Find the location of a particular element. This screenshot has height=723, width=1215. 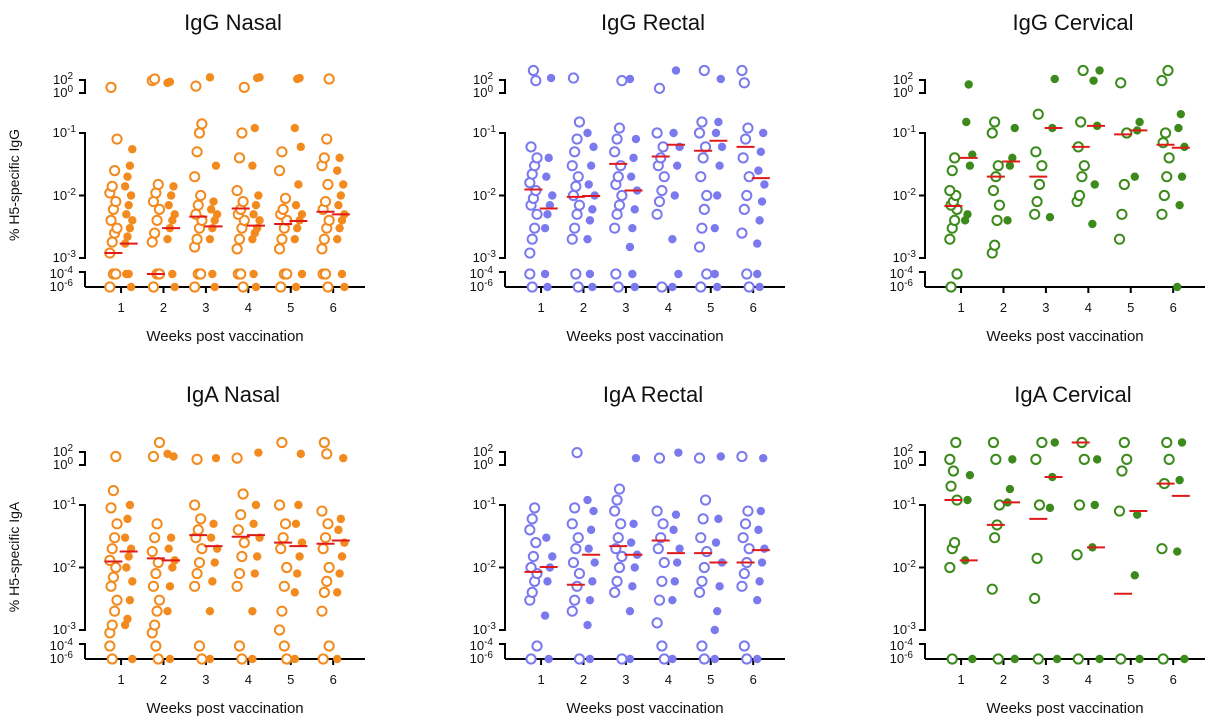

y-axis-label: % H5-specific IgA is located at coordinates (14, 556).